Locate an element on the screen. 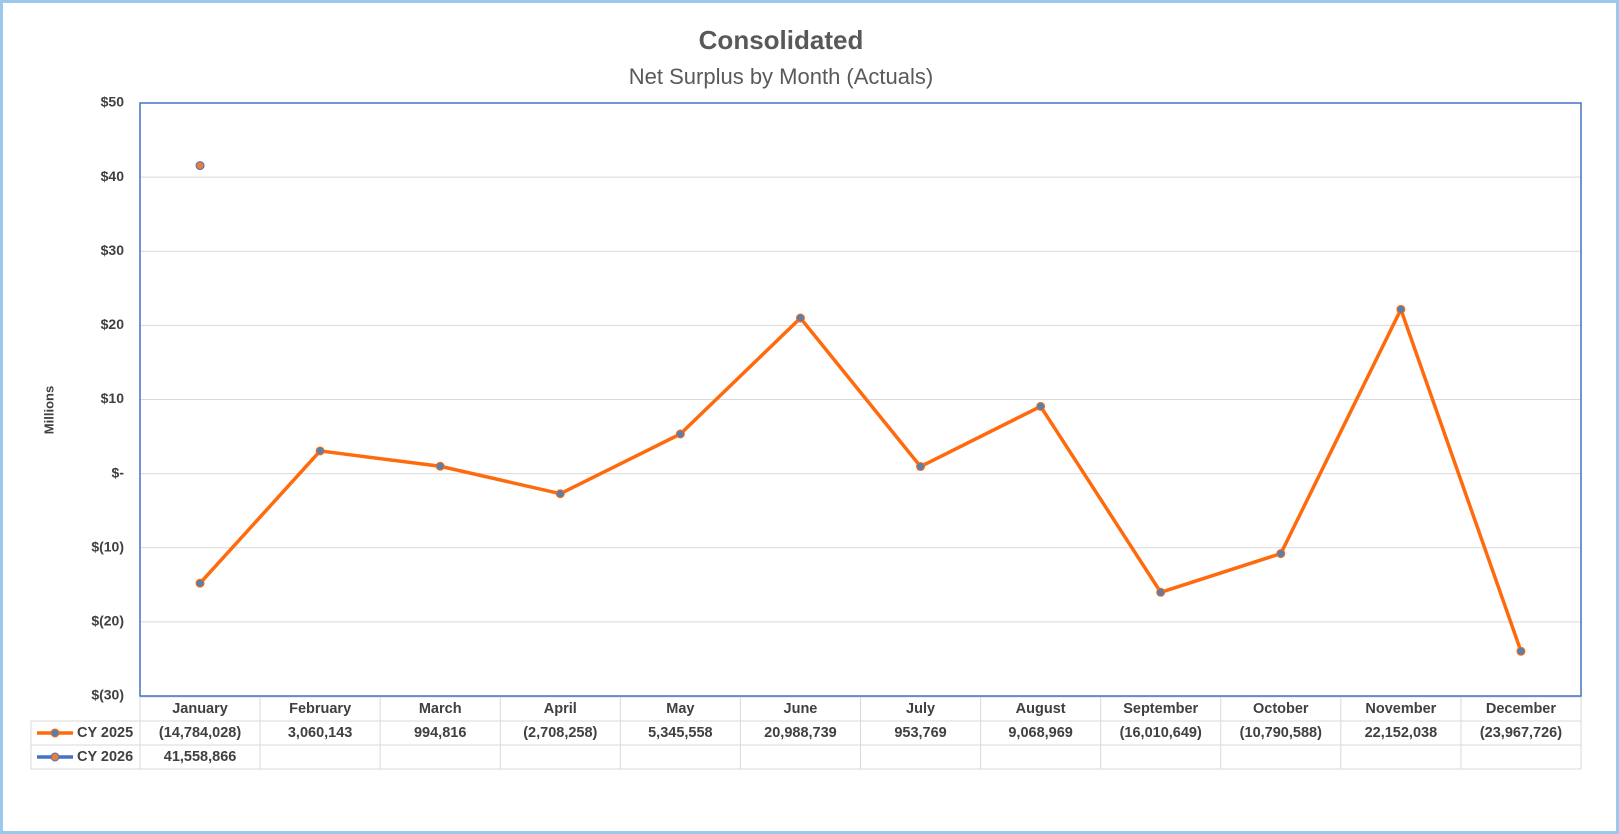 This screenshot has width=1619, height=834. data-label: 22,152,038 is located at coordinates (1401, 733).